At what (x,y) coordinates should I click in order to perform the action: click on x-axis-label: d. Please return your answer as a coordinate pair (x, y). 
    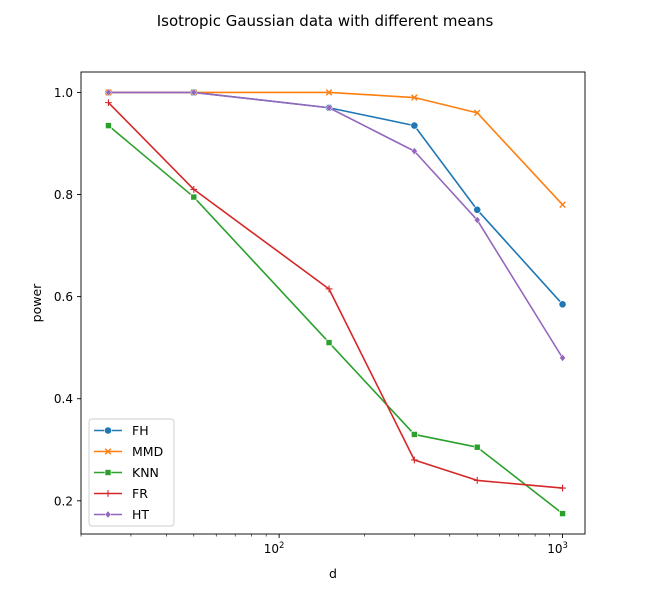
    Looking at the image, I should click on (333, 573).